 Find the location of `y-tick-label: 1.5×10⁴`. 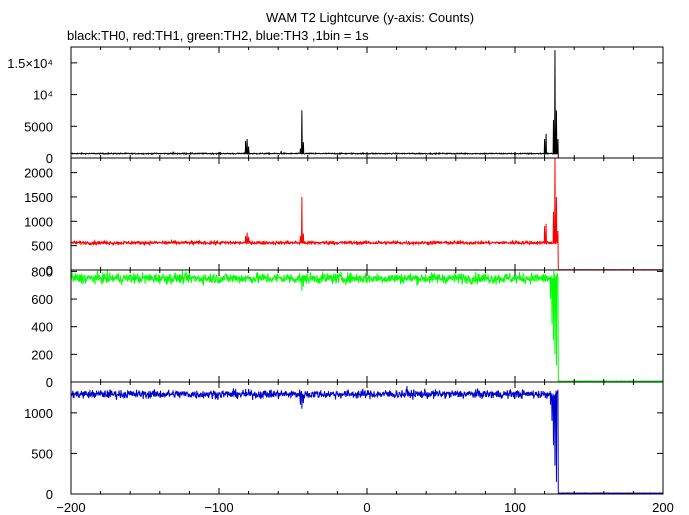

y-tick-label: 1.5×10⁴ is located at coordinates (30, 63).